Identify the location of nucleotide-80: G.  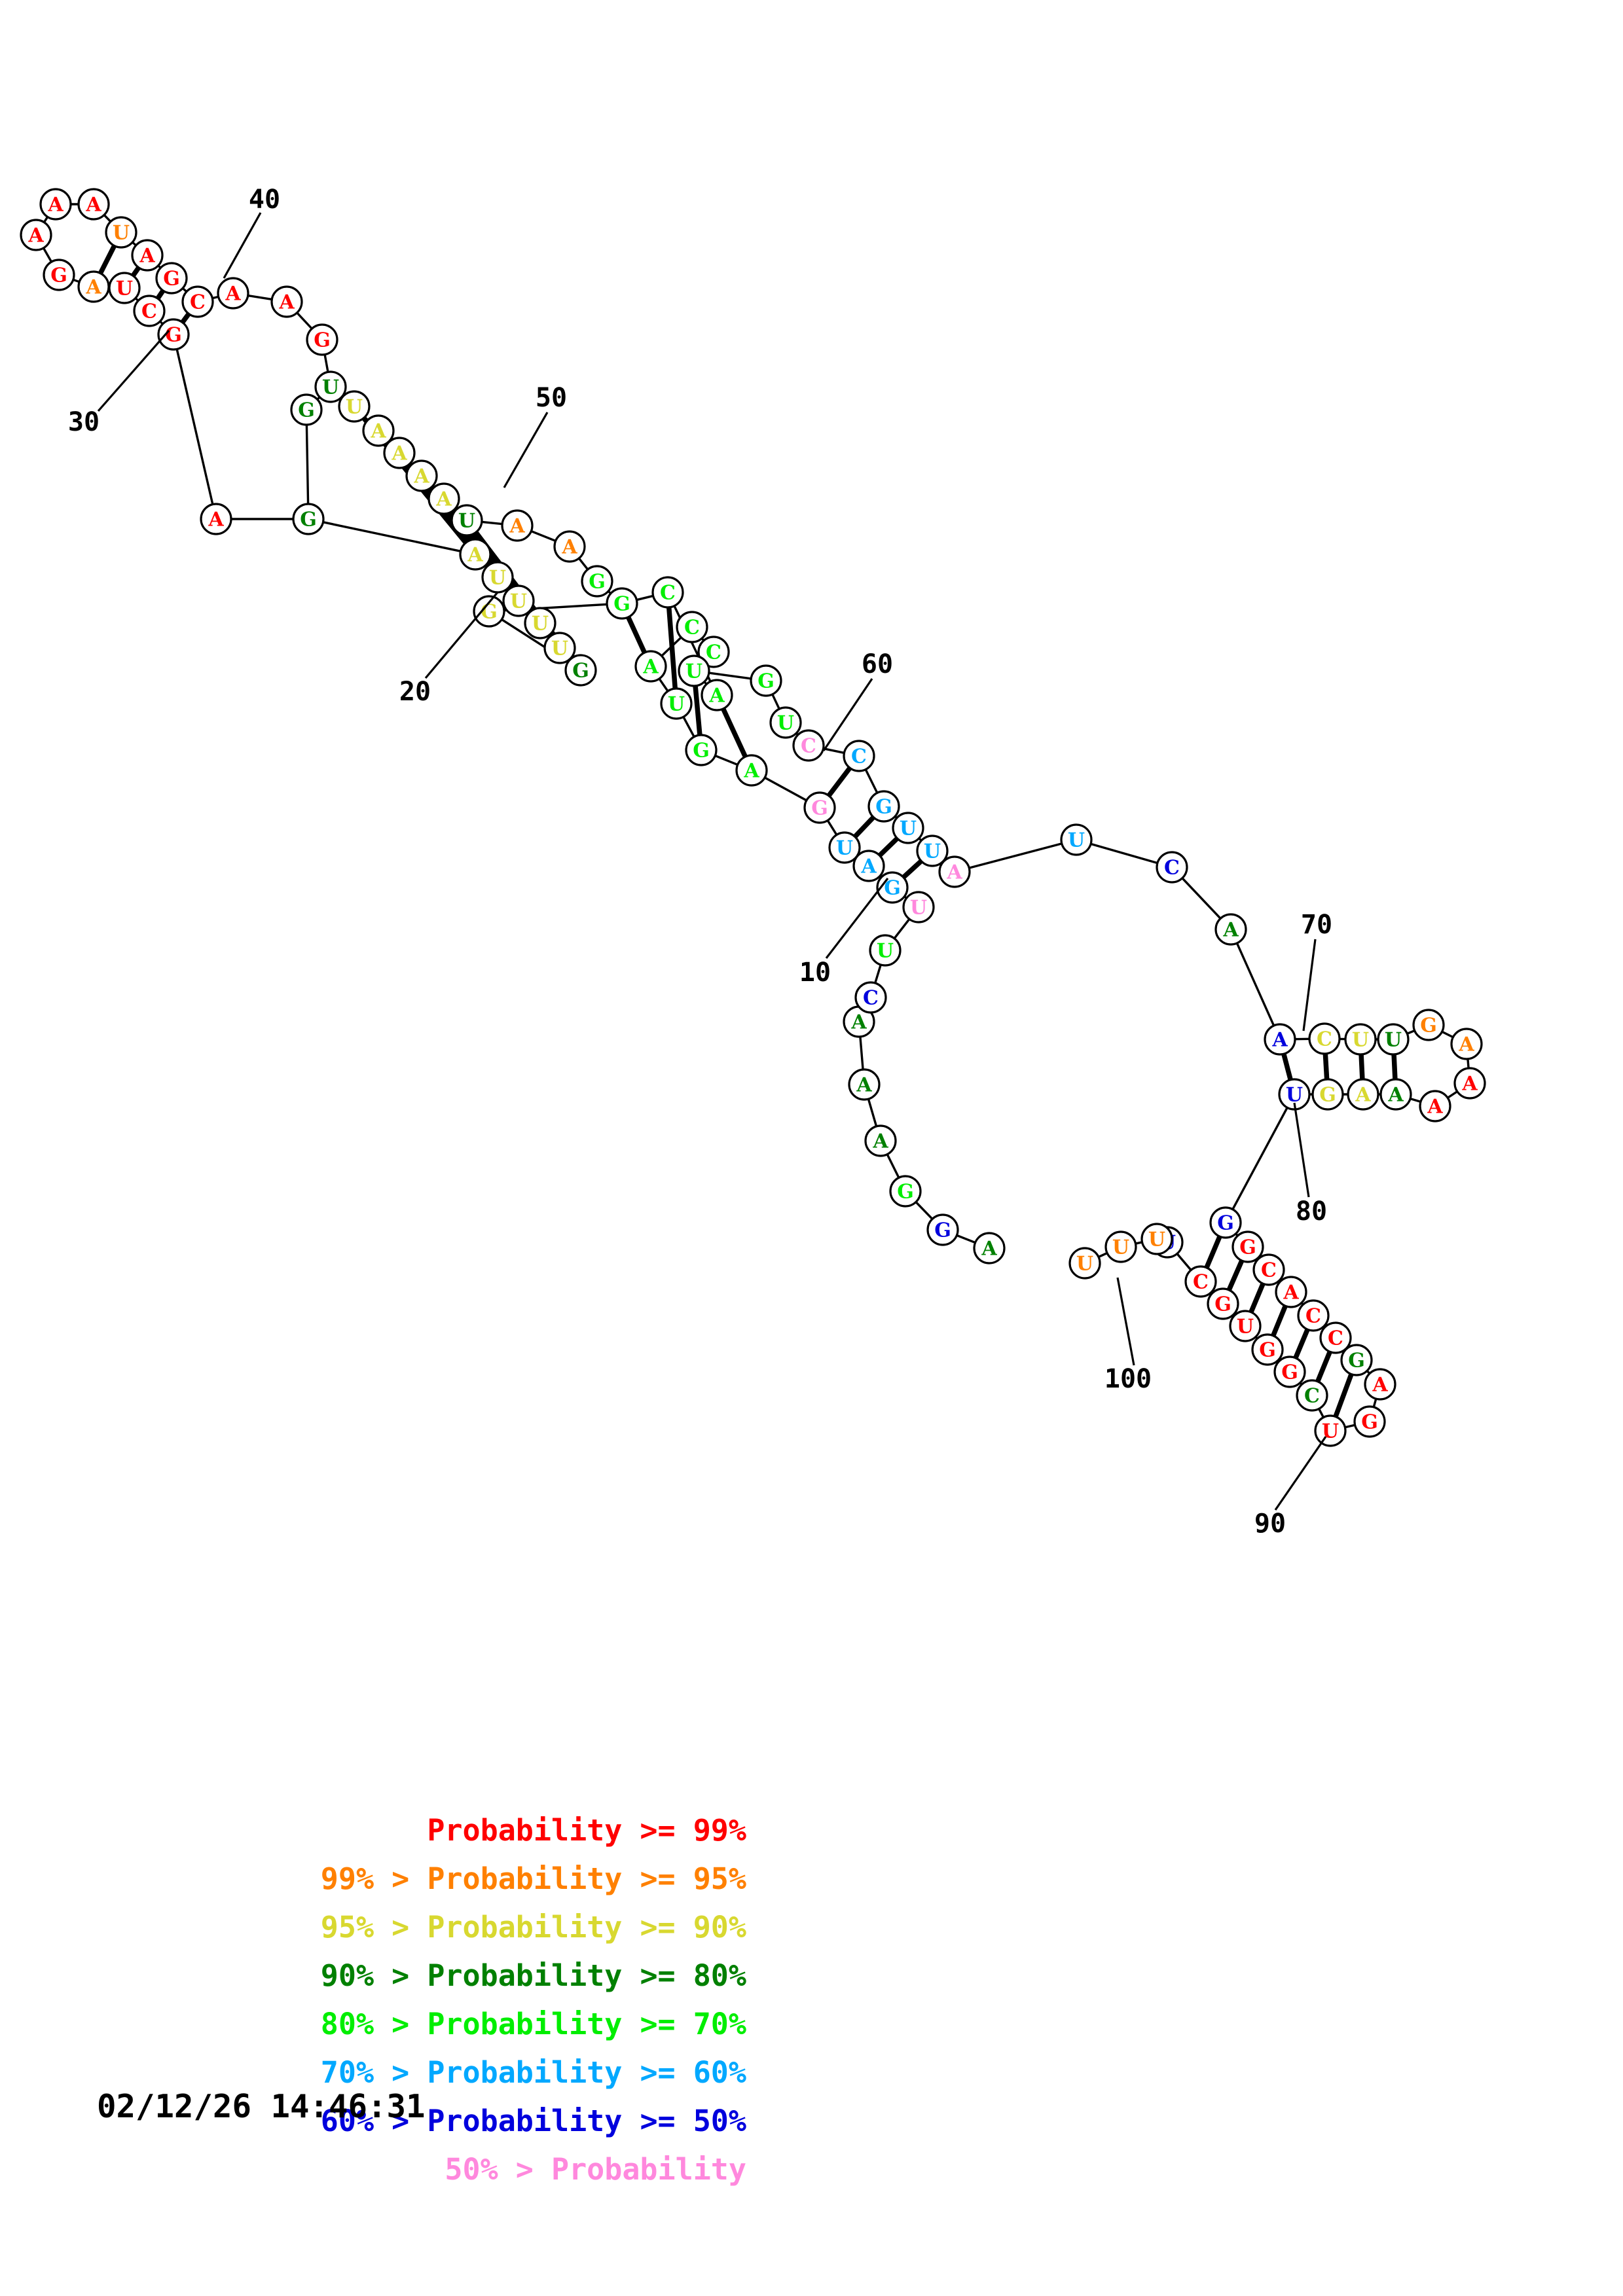
(1327, 1094).